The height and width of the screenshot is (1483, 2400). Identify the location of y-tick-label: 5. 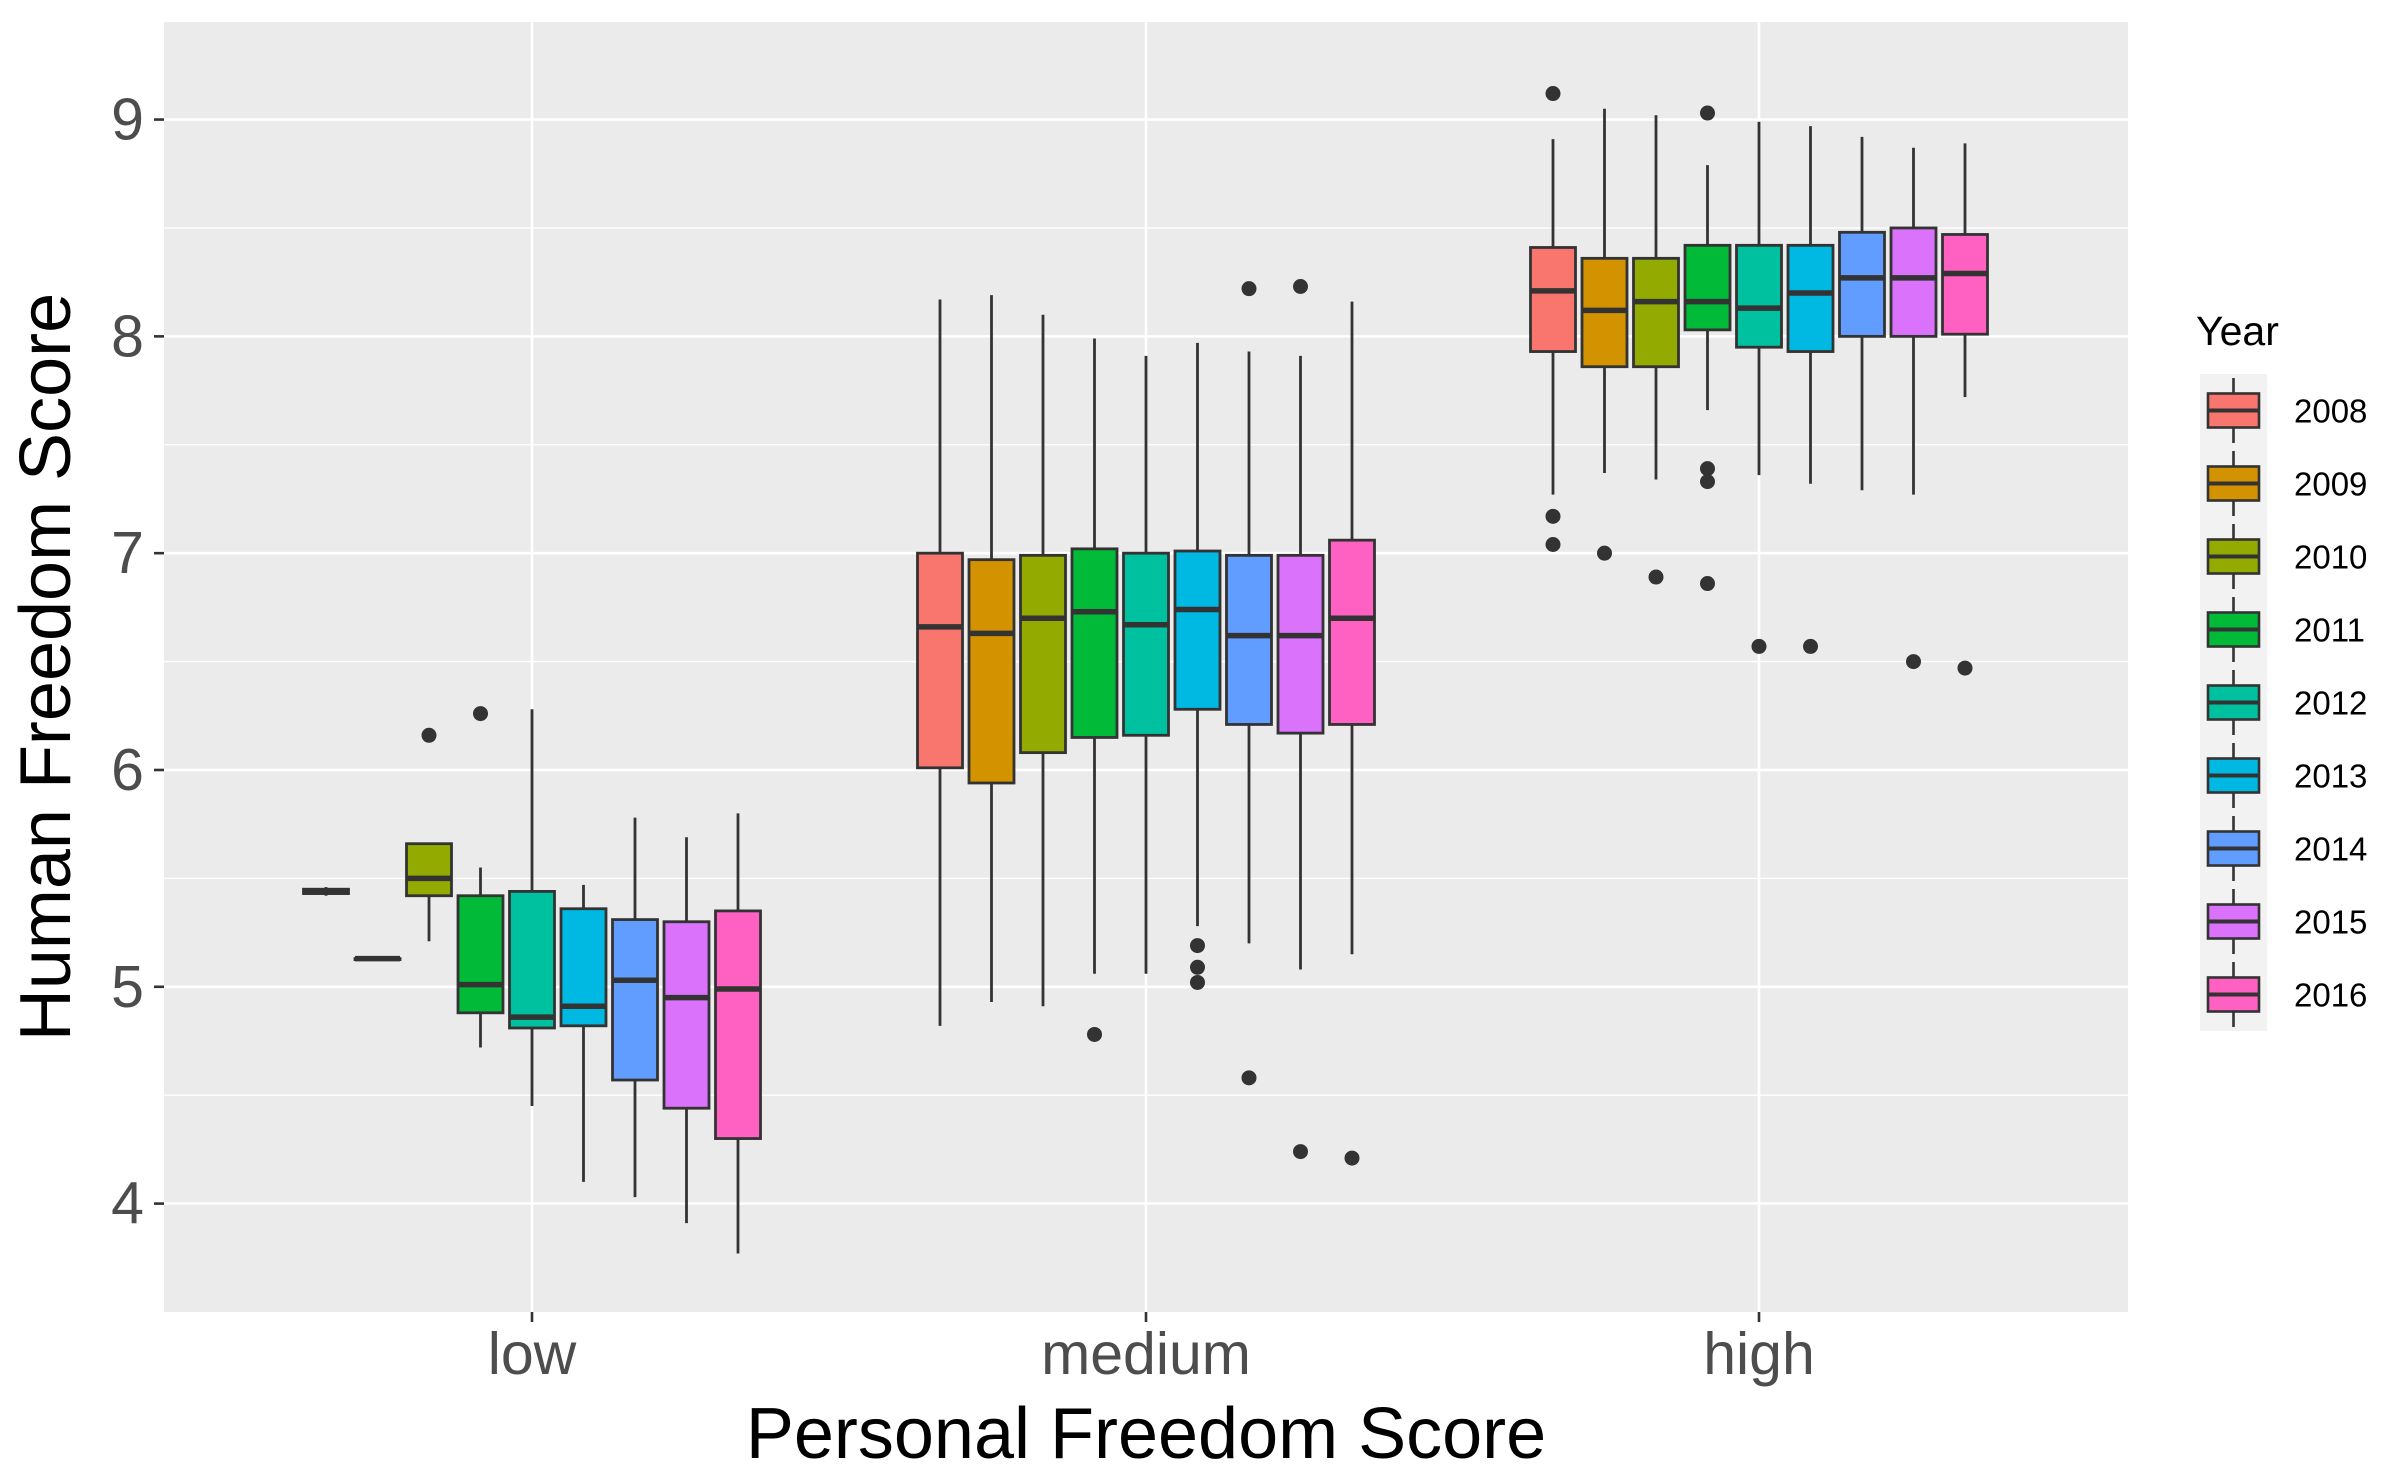
(127, 987).